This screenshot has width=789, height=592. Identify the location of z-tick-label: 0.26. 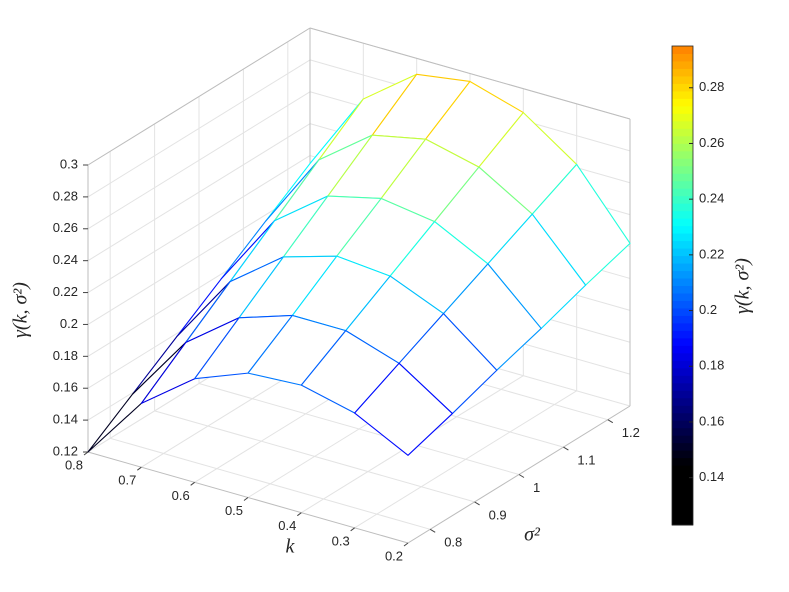
(65, 227).